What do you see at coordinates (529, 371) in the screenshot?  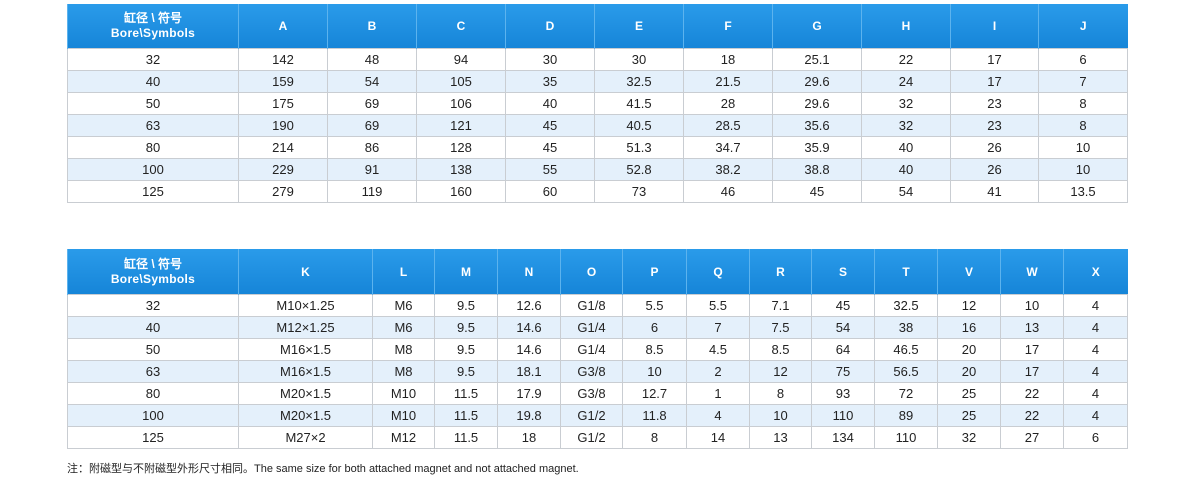 I see `value-cell: 18.1` at bounding box center [529, 371].